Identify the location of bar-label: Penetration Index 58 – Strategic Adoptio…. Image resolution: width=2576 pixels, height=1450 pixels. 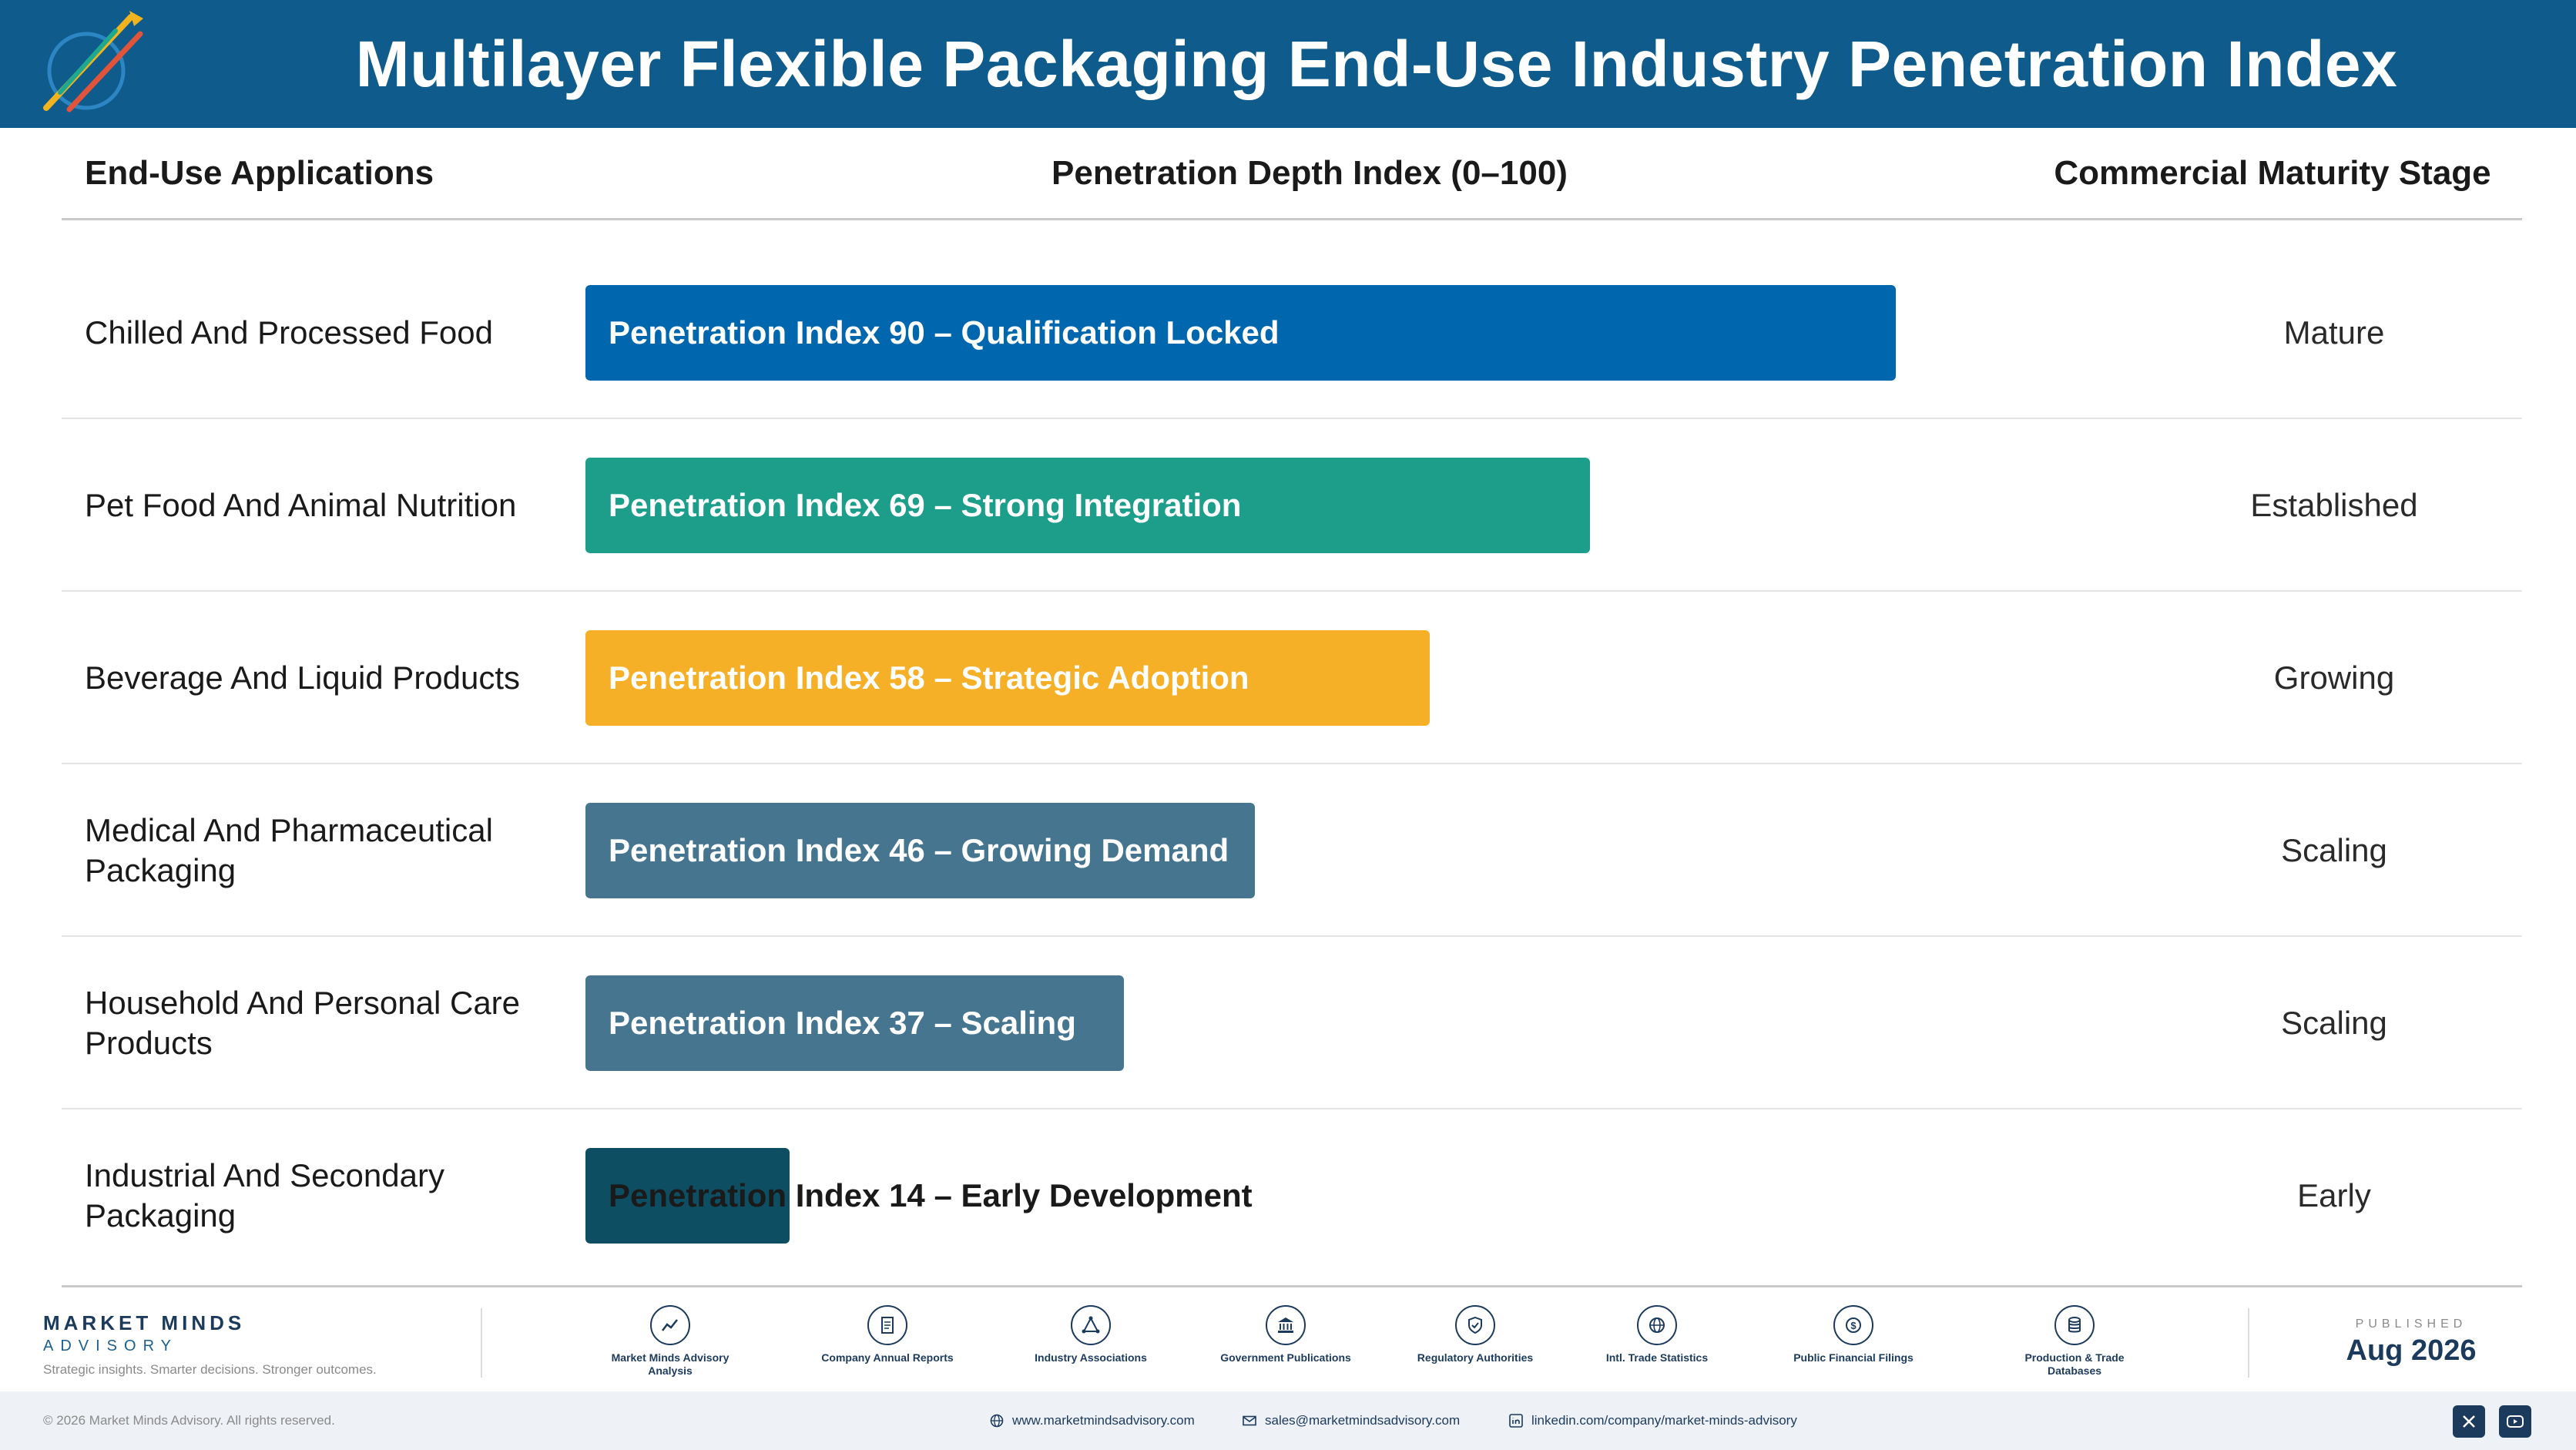
(929, 678).